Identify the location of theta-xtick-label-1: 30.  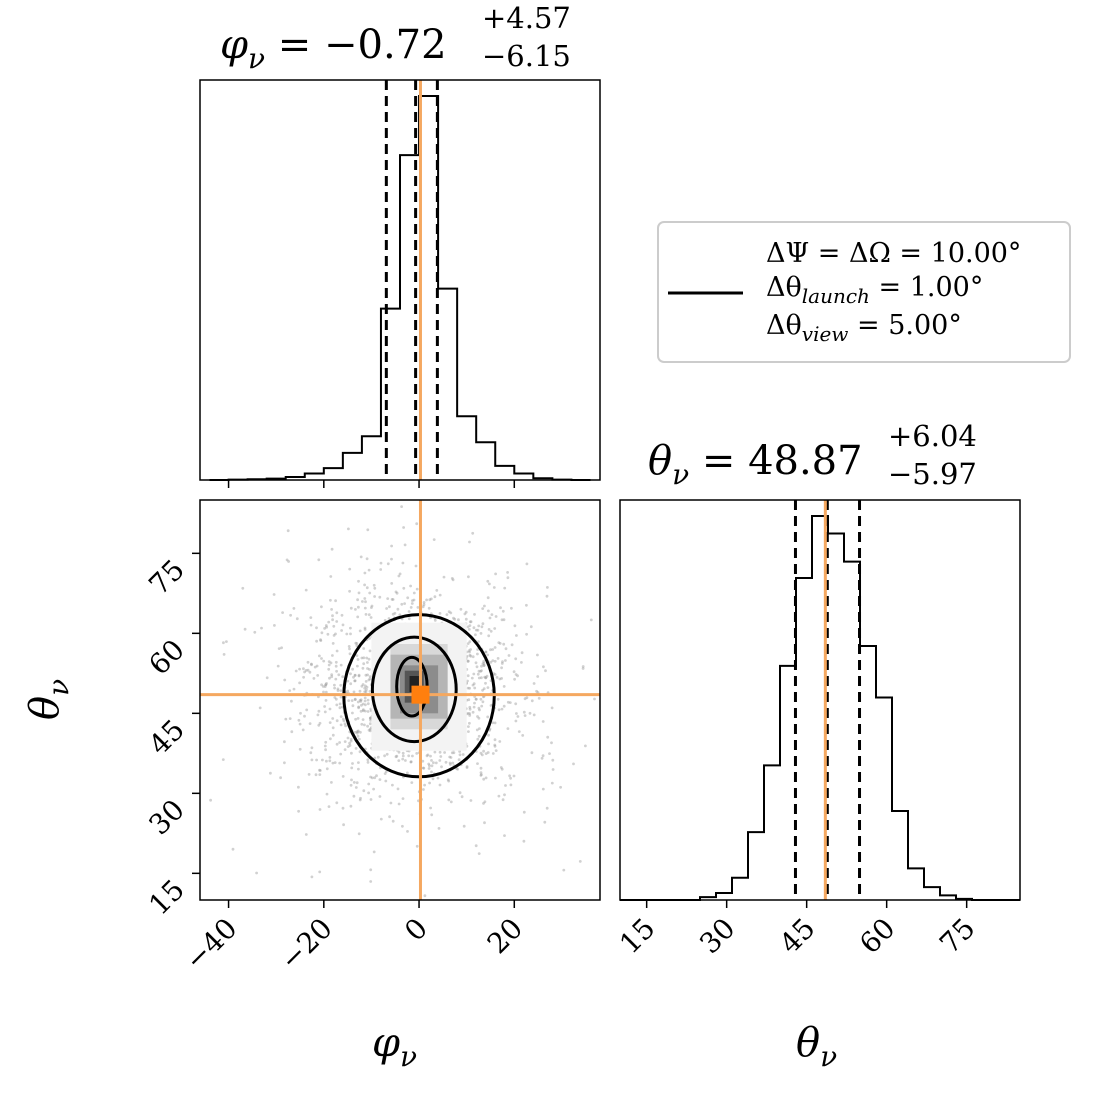
(717, 936).